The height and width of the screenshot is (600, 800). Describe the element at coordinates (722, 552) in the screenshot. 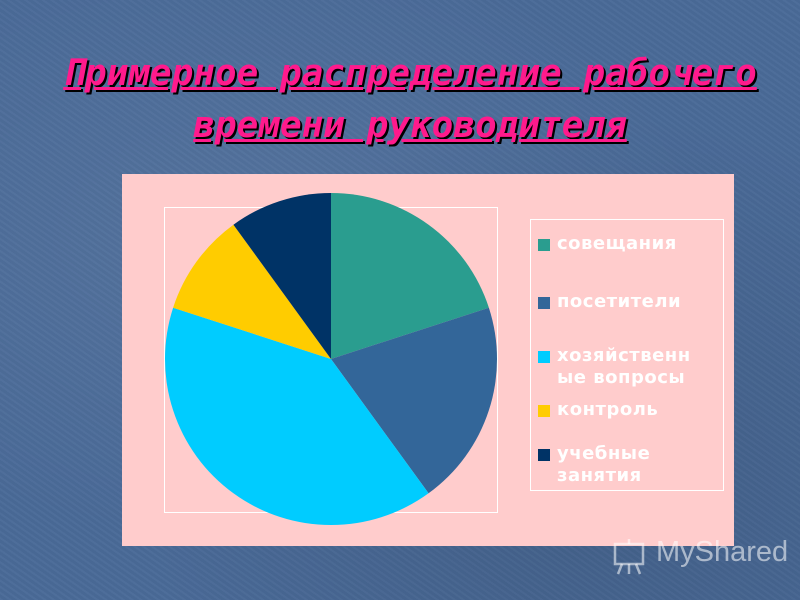

I see `watermark-text: MyShared` at that location.